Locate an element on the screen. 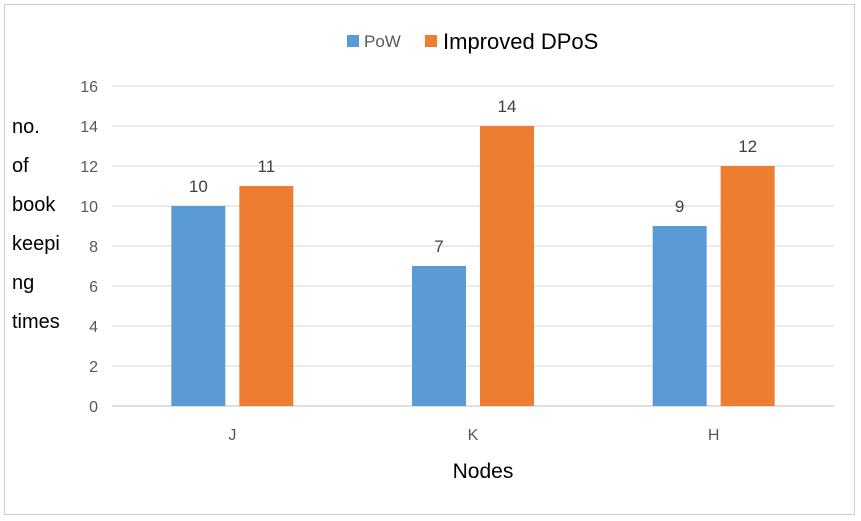 The height and width of the screenshot is (521, 861). y-tick-label: 2 is located at coordinates (93, 367).